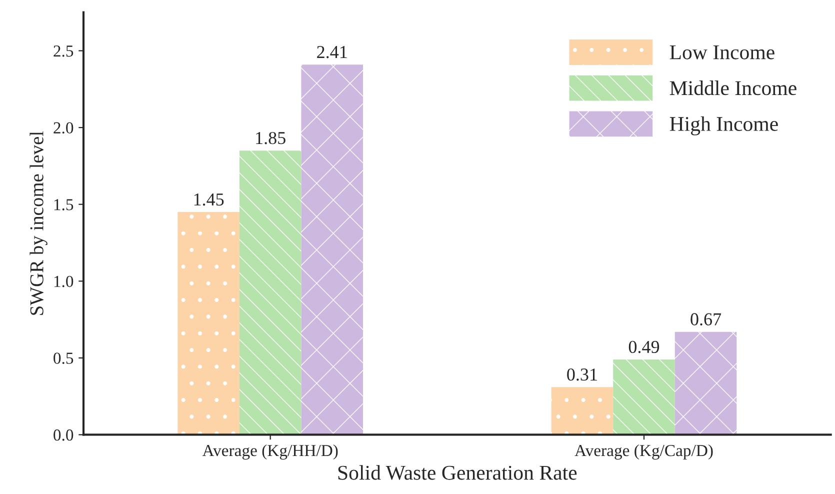 This screenshot has width=835, height=494. I want to click on y-tick-label: 2.5, so click(64, 51).